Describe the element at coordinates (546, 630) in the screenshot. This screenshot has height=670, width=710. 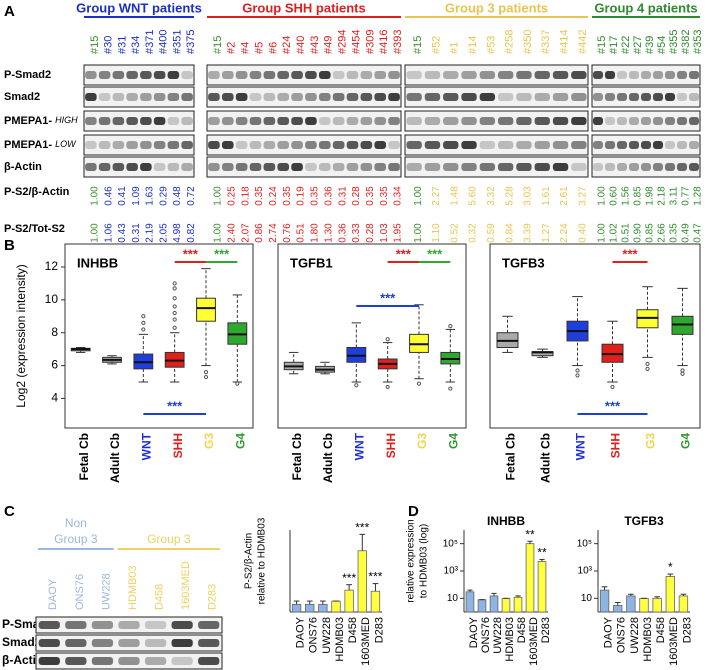
I see `category-label: D283` at that location.